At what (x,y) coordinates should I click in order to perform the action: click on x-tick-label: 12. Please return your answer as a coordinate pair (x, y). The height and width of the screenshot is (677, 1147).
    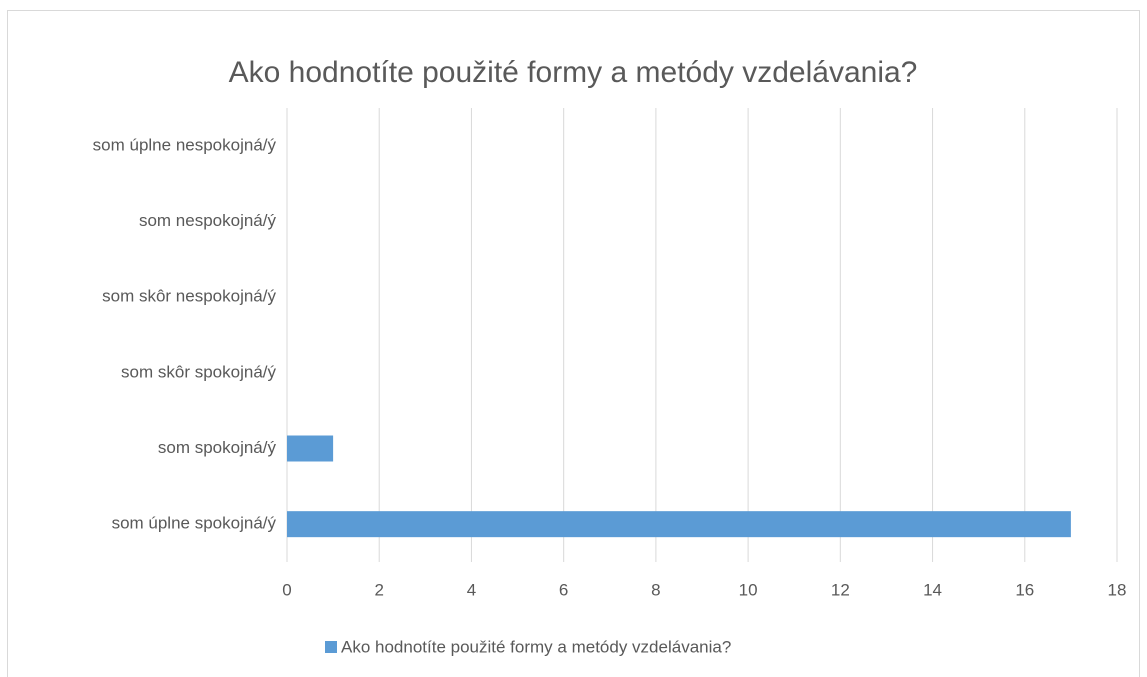
    Looking at the image, I should click on (840, 589).